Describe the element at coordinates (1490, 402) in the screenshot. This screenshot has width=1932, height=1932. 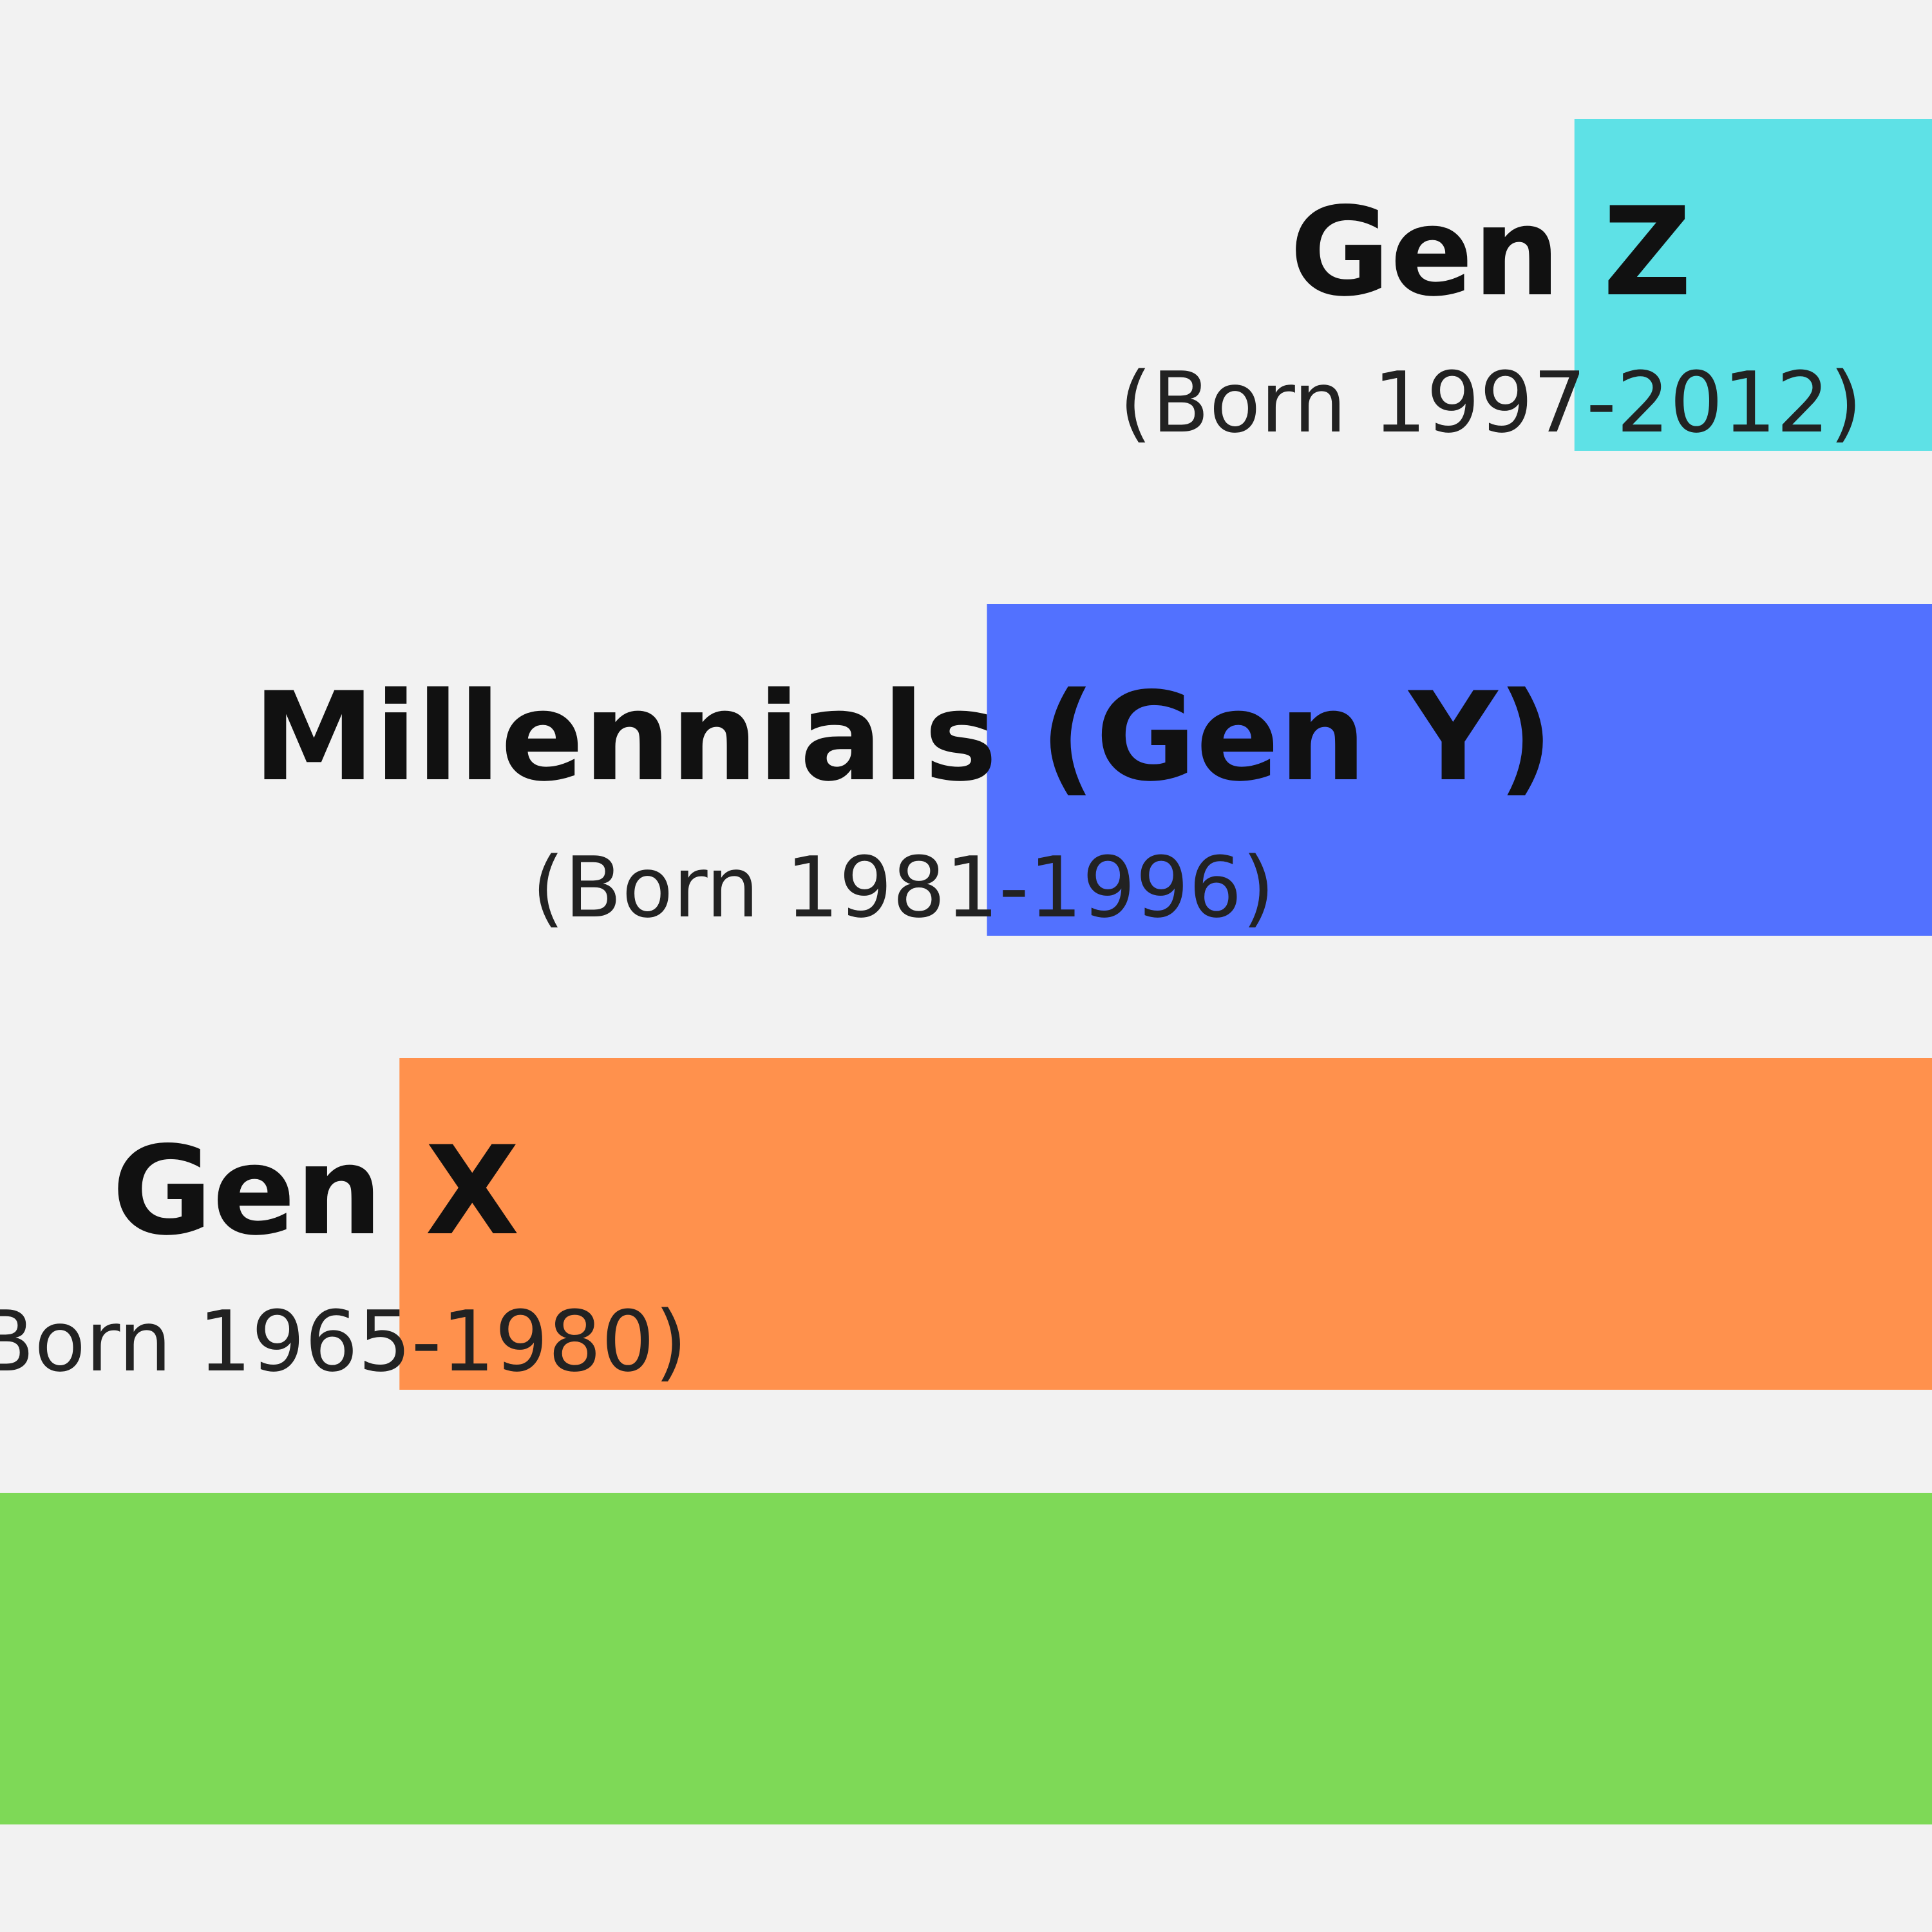
I see `category-years-0: (Born 1997-2012)` at that location.